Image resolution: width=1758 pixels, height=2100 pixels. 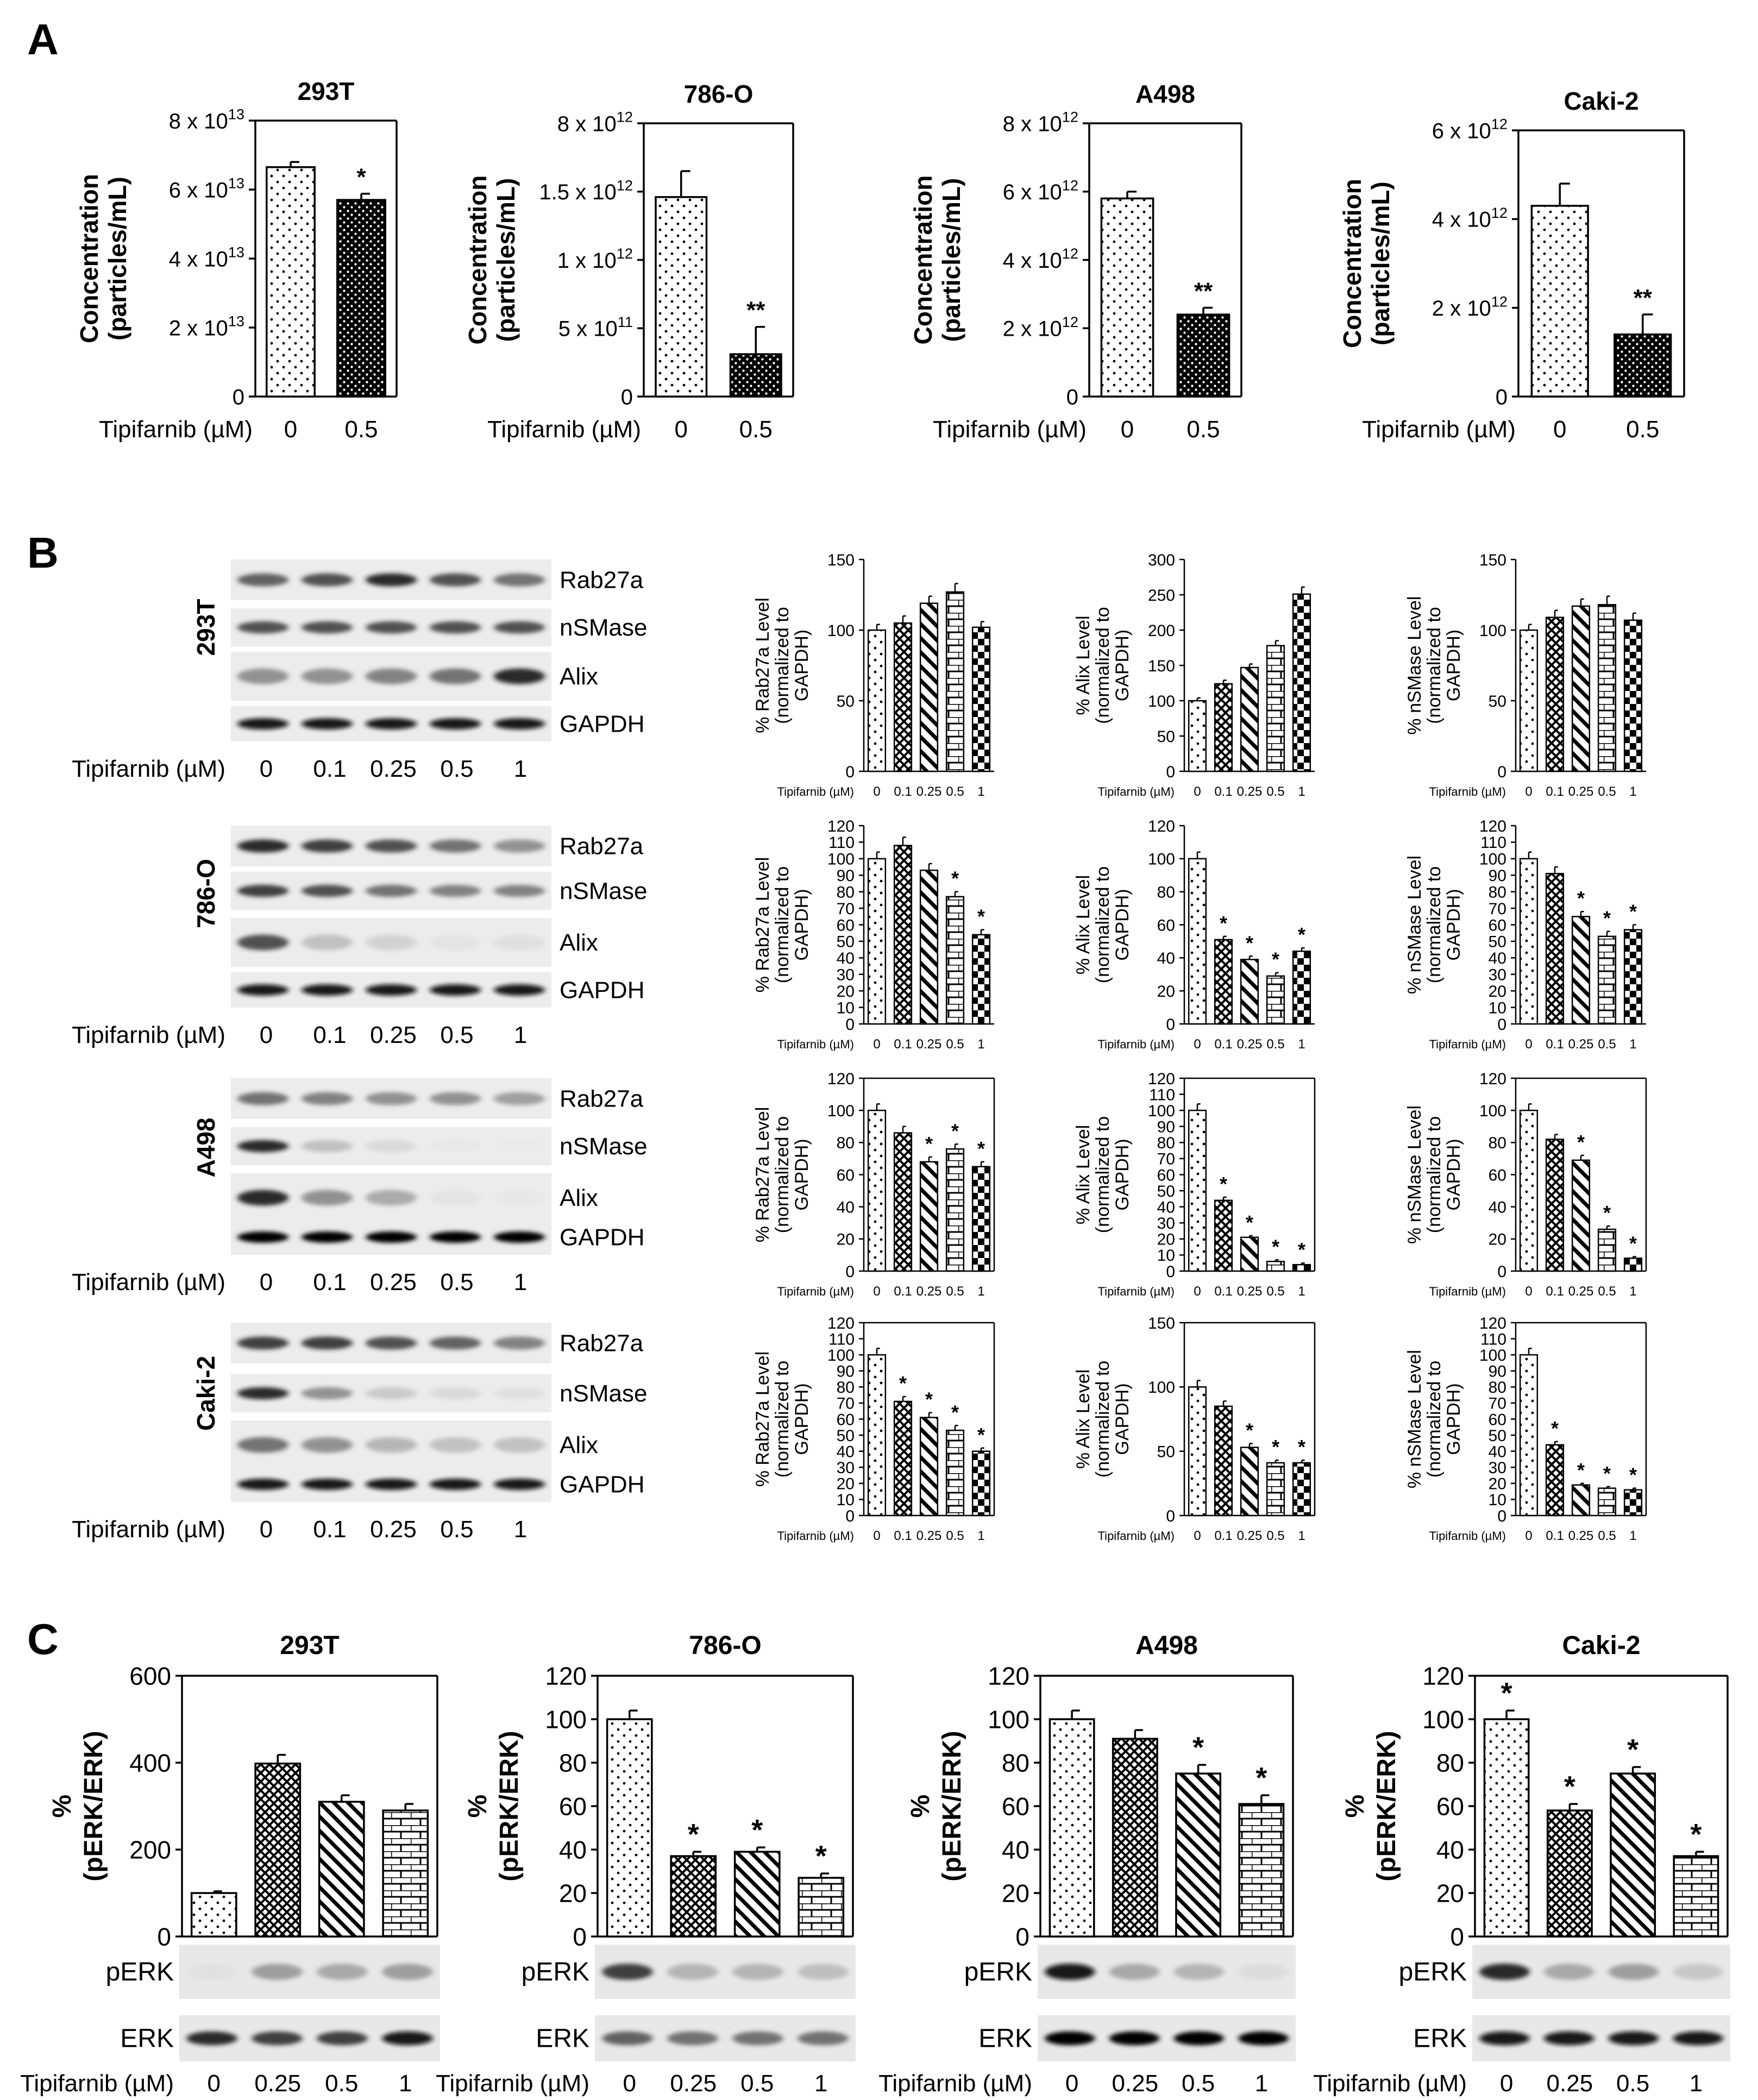 I want to click on y-axis-label-line: (pERK/ERK), so click(x=509, y=1806).